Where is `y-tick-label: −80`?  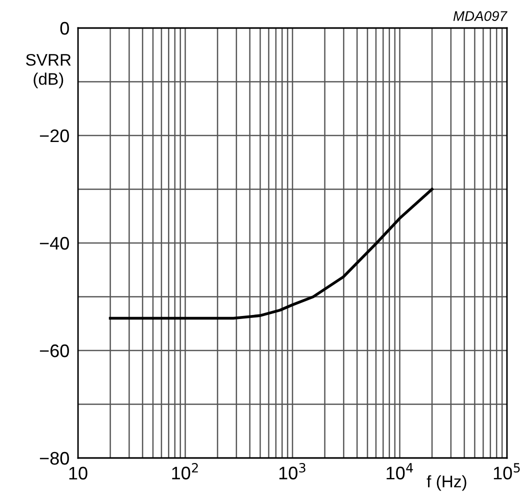 y-tick-label: −80 is located at coordinates (54, 458).